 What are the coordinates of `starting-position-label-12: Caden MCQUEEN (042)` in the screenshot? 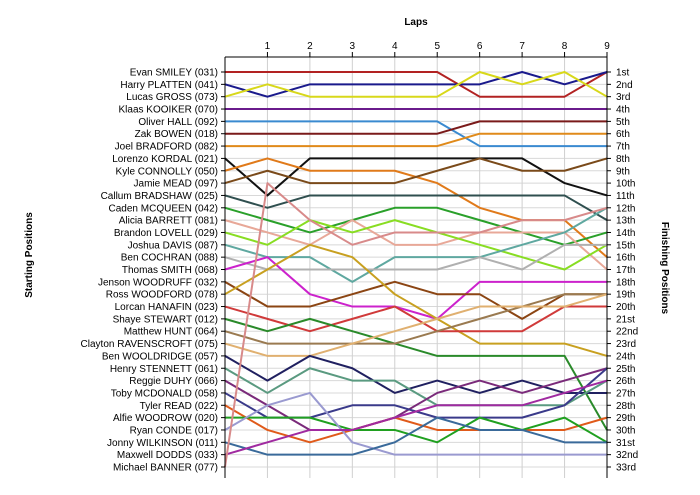 It's located at (163, 208).